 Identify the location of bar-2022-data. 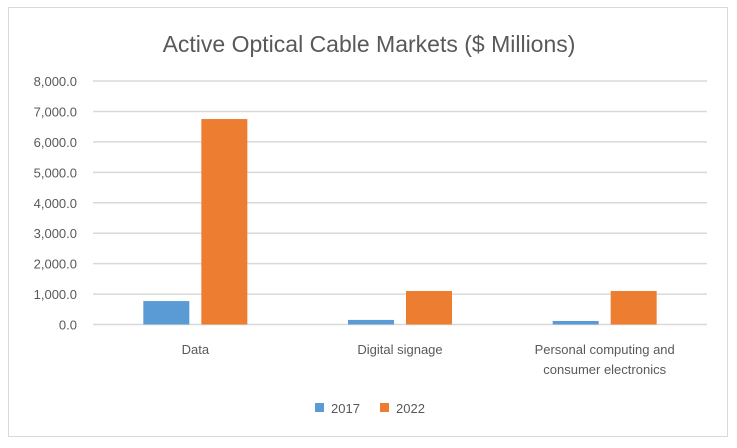
(224, 222).